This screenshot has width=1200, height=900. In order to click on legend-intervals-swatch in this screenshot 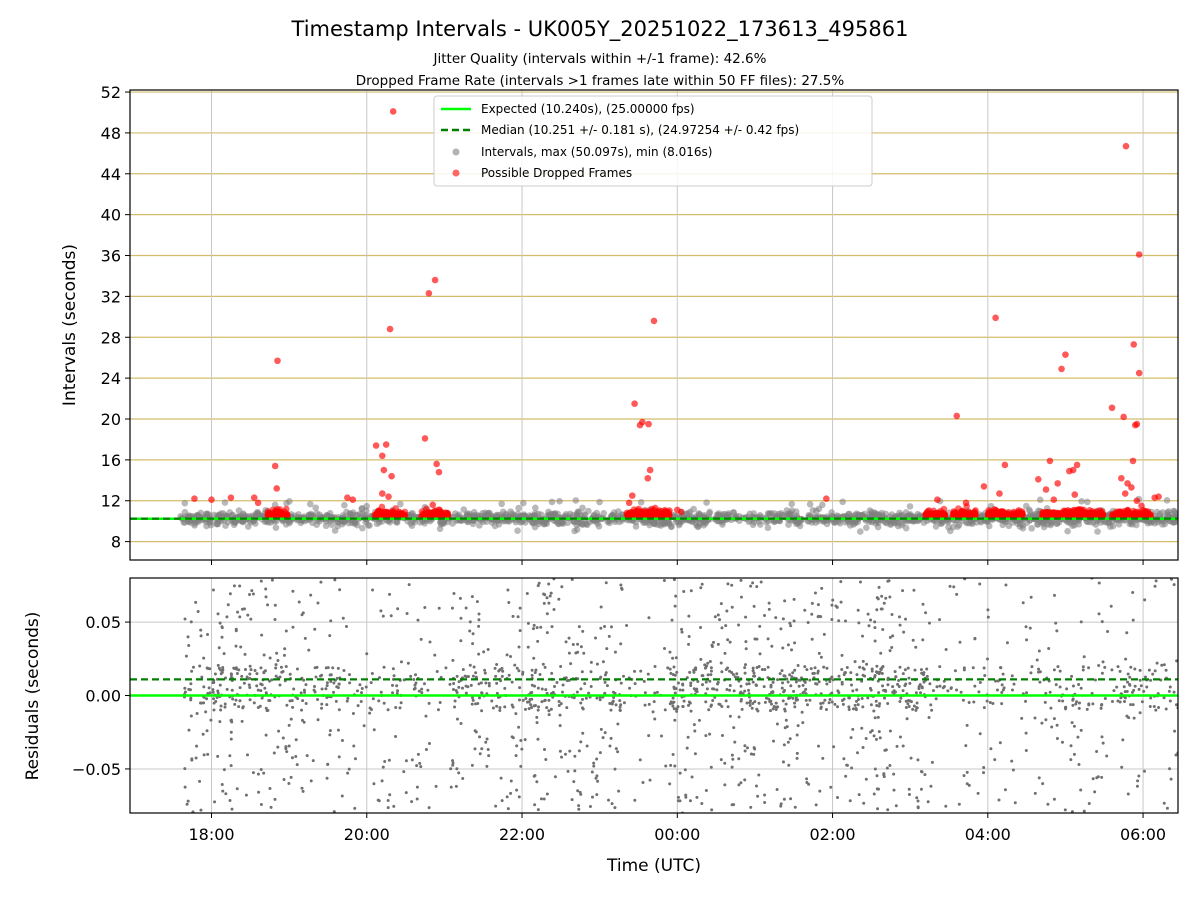, I will do `click(456, 152)`.